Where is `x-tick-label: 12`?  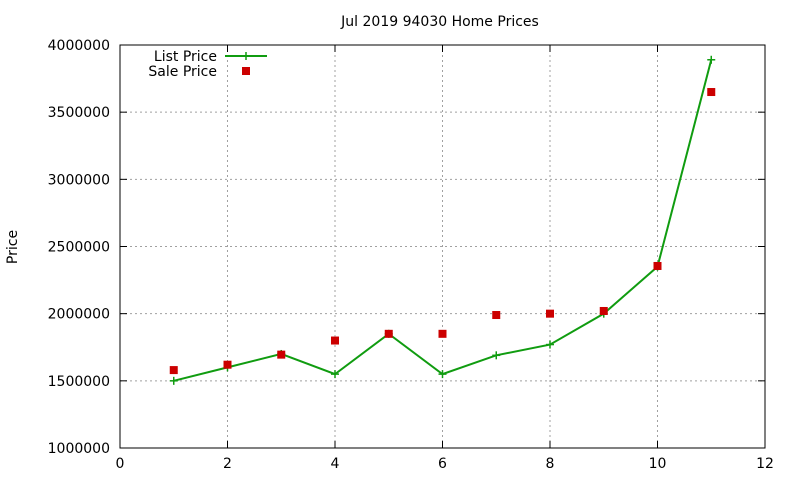
x-tick-label: 12 is located at coordinates (765, 464).